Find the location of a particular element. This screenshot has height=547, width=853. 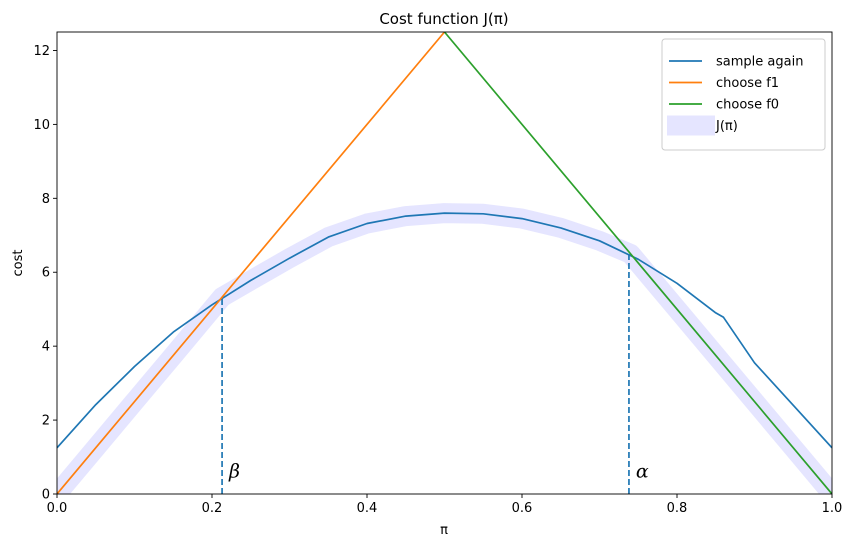

x-axis-label: π is located at coordinates (444, 530).